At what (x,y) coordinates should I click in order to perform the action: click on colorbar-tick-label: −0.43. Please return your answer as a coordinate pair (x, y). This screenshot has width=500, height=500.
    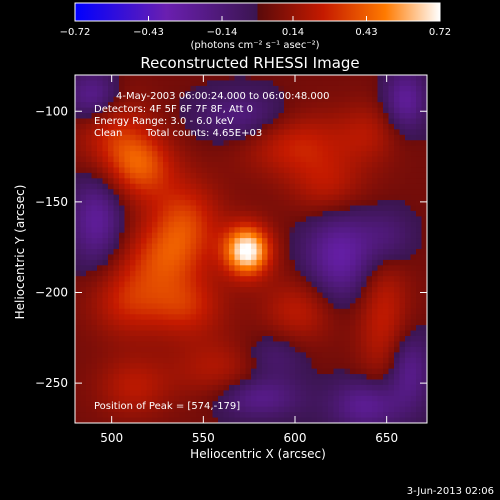
    Looking at the image, I should click on (148, 32).